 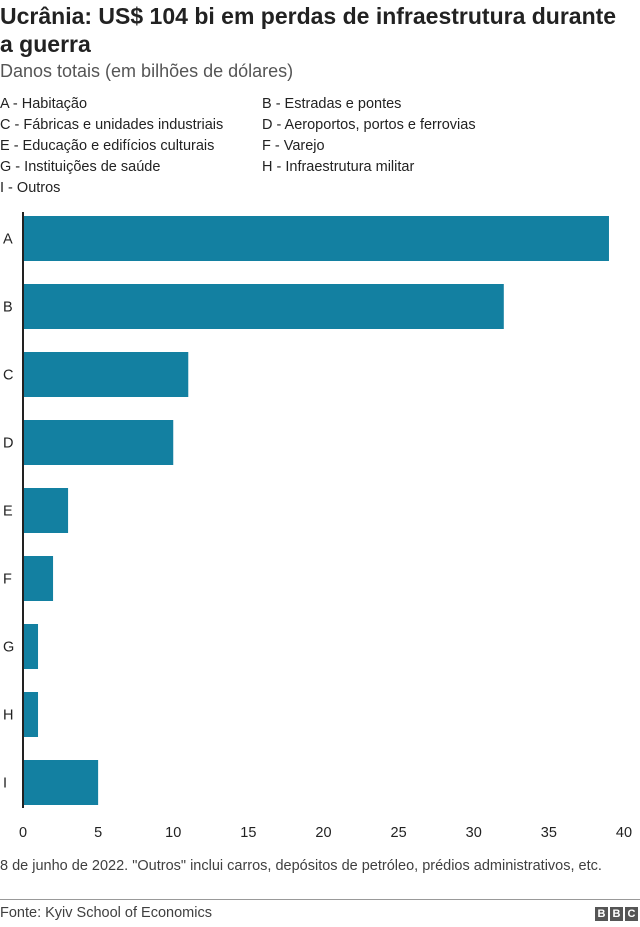 I want to click on category-label: I, so click(x=5, y=784).